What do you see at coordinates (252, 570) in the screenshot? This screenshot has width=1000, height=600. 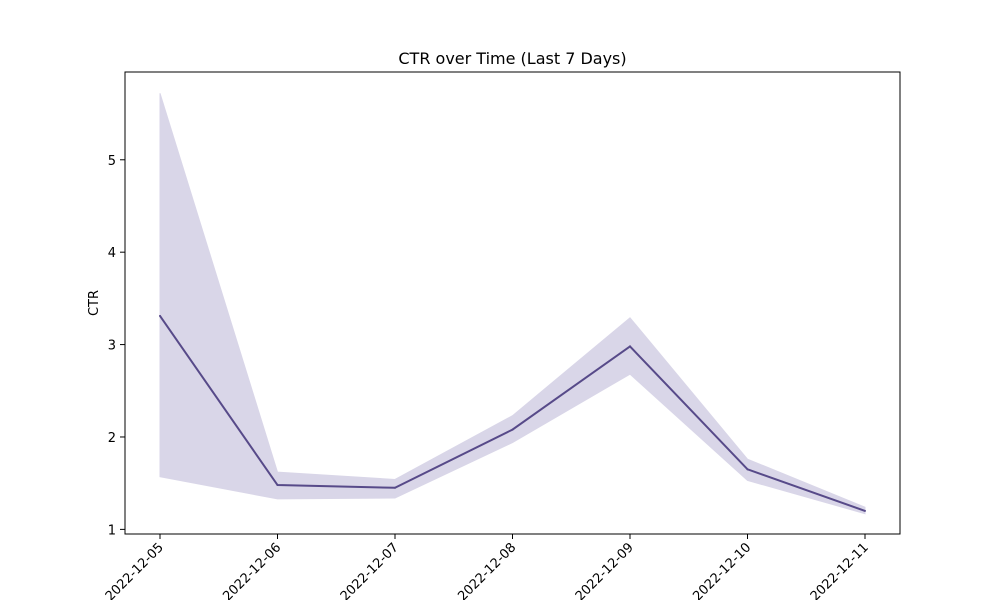 I see `x-tick-label: 2022-12-06` at bounding box center [252, 570].